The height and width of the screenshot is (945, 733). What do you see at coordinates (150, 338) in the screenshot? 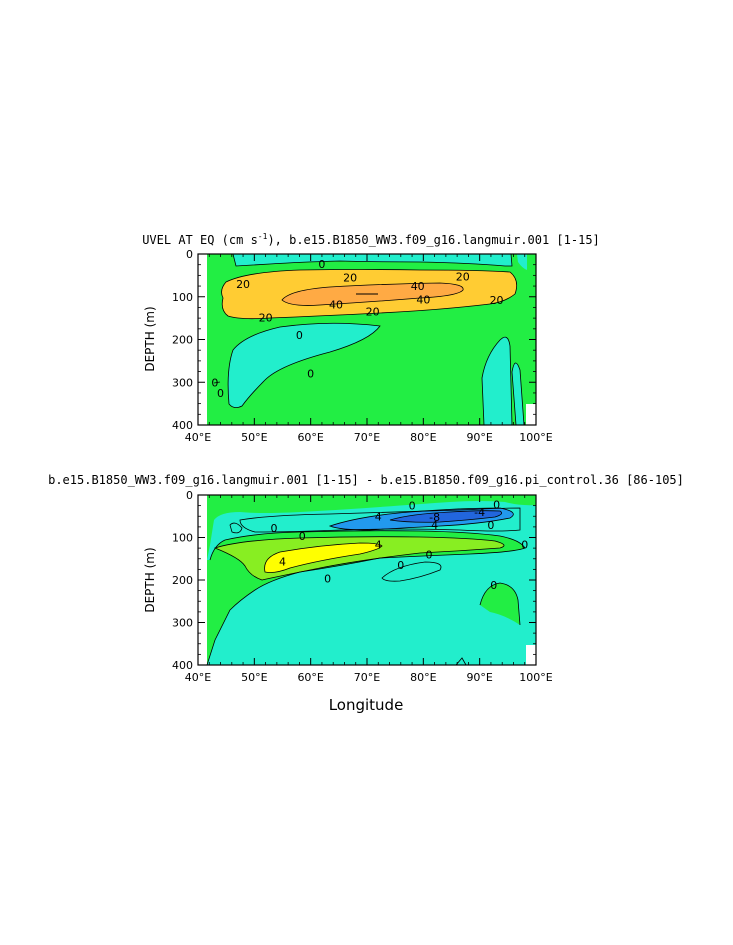
I see `panel-1-ylabel: DEPTH (m)` at bounding box center [150, 338].